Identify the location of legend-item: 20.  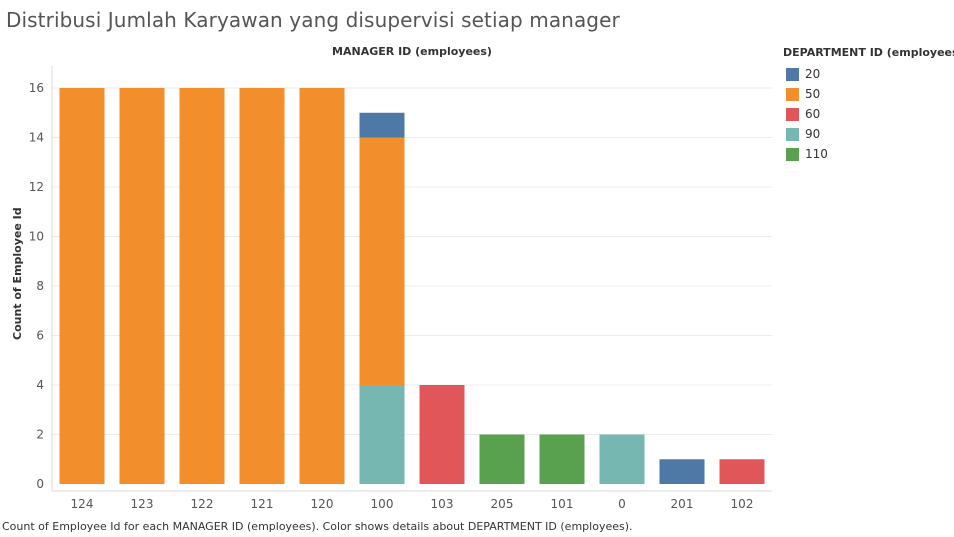
(868, 74).